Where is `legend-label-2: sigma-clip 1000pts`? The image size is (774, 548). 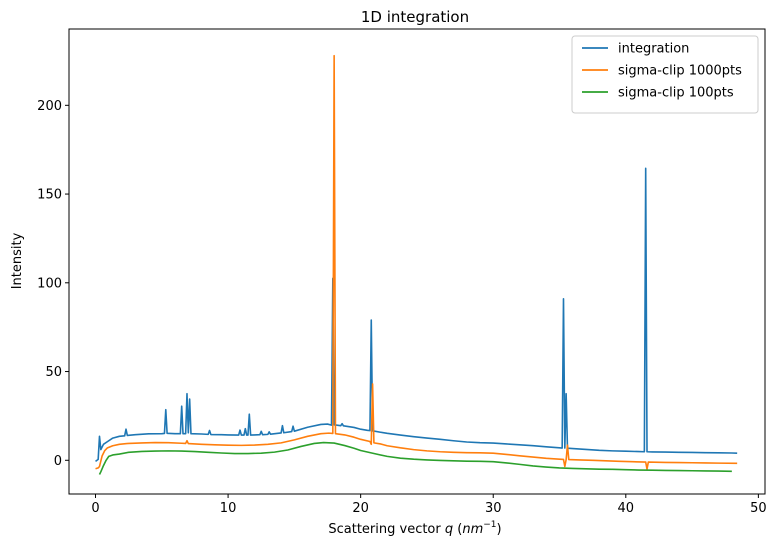 legend-label-2: sigma-clip 1000pts is located at coordinates (680, 71).